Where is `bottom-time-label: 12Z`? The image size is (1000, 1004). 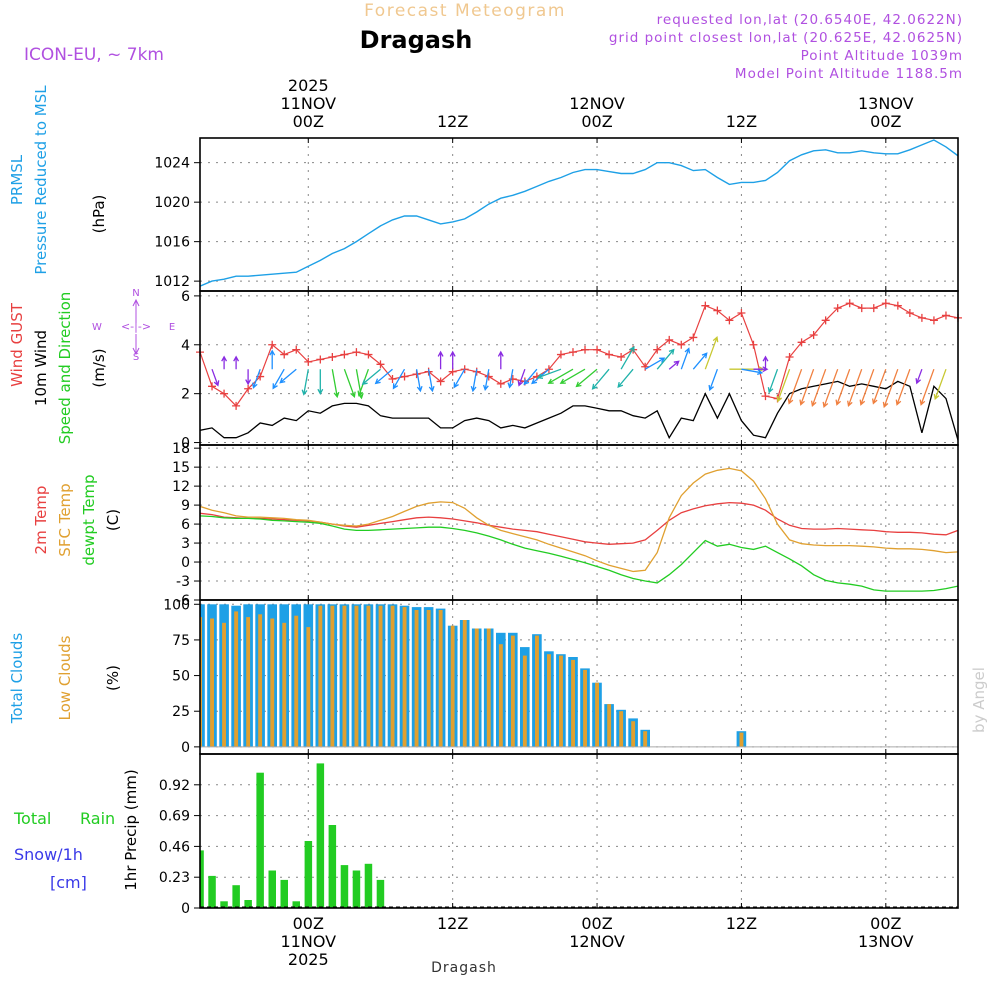 bottom-time-label: 12Z is located at coordinates (741, 923).